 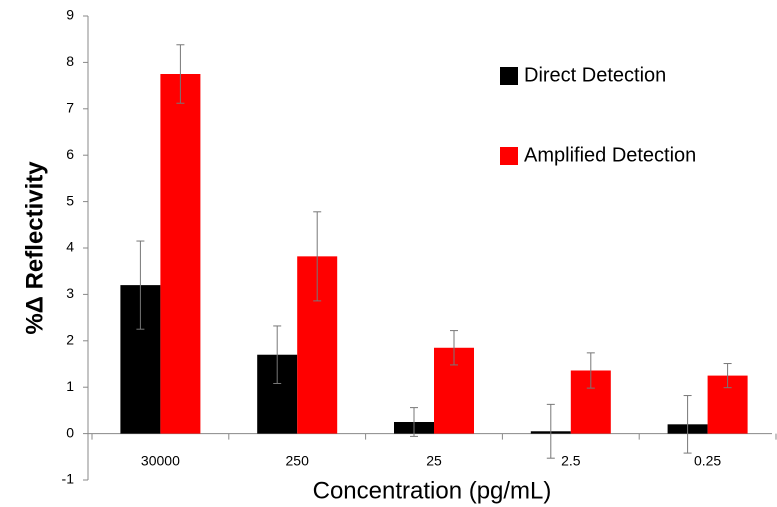 What do you see at coordinates (571, 461) in the screenshot?
I see `x-tick-label: 2.5` at bounding box center [571, 461].